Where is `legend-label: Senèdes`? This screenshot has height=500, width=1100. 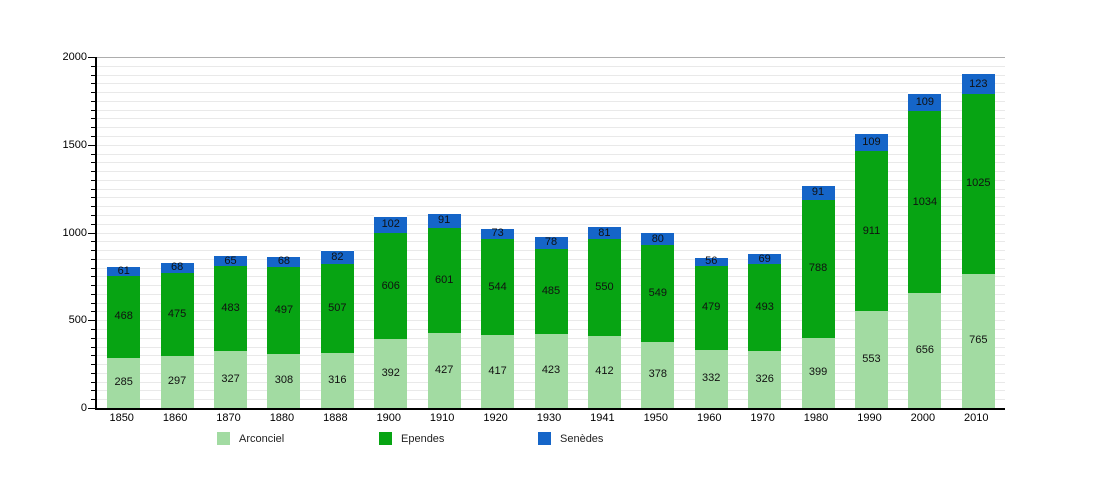
legend-label: Senèdes is located at coordinates (582, 438).